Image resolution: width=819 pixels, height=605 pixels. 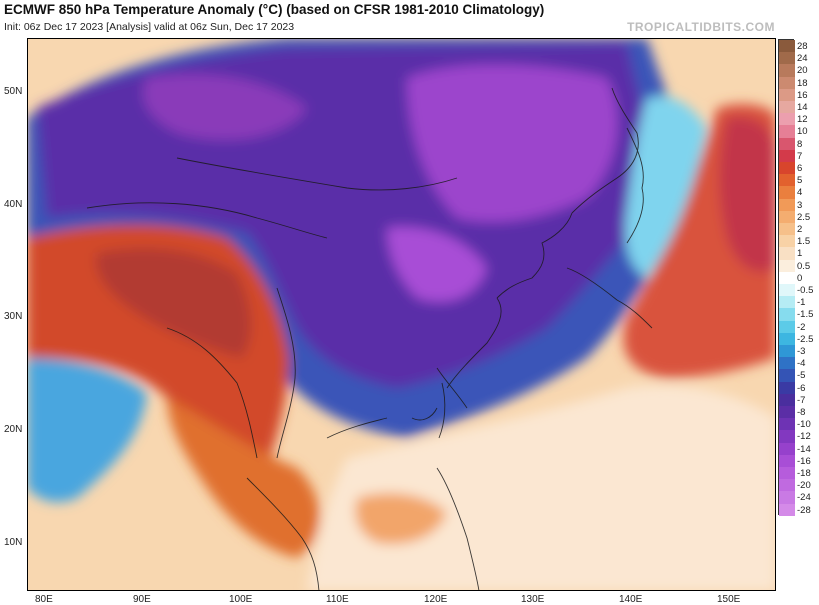 I want to click on lon-label: 120E, so click(x=436, y=599).